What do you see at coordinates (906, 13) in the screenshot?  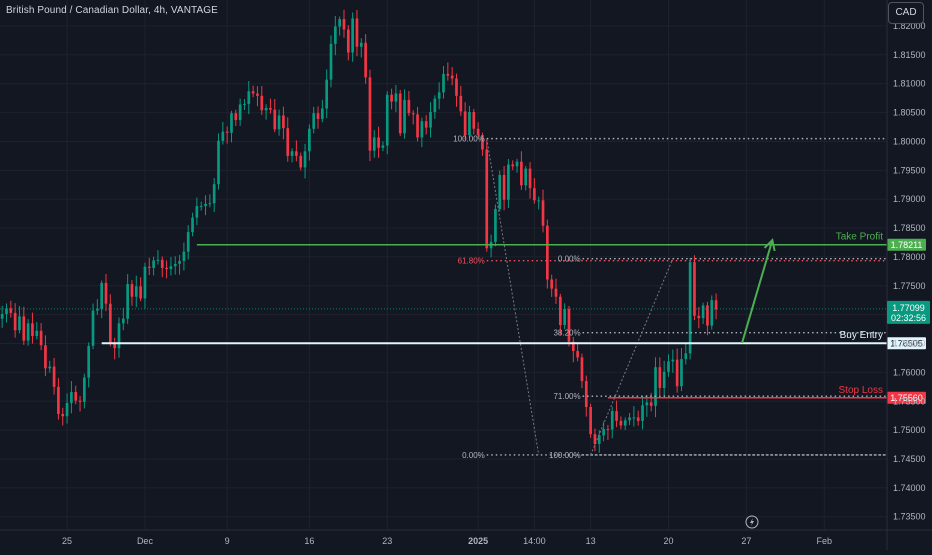 I see `currency-button: CAD` at bounding box center [906, 13].